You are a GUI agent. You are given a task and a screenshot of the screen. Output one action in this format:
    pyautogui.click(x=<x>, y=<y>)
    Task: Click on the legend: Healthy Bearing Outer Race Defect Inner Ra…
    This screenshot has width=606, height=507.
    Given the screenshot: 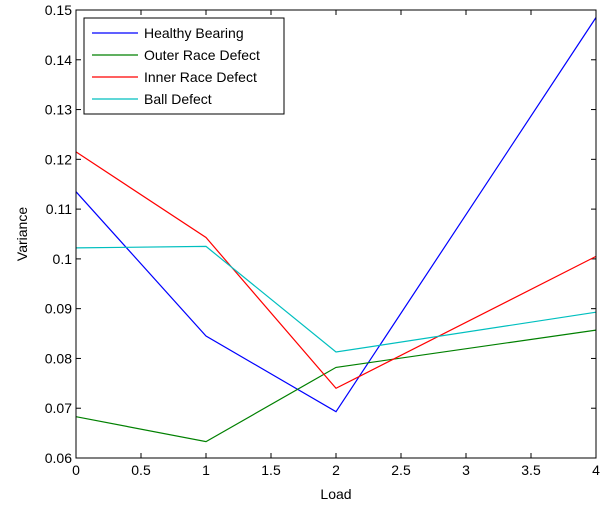 What is the action you would take?
    pyautogui.click(x=184, y=66)
    